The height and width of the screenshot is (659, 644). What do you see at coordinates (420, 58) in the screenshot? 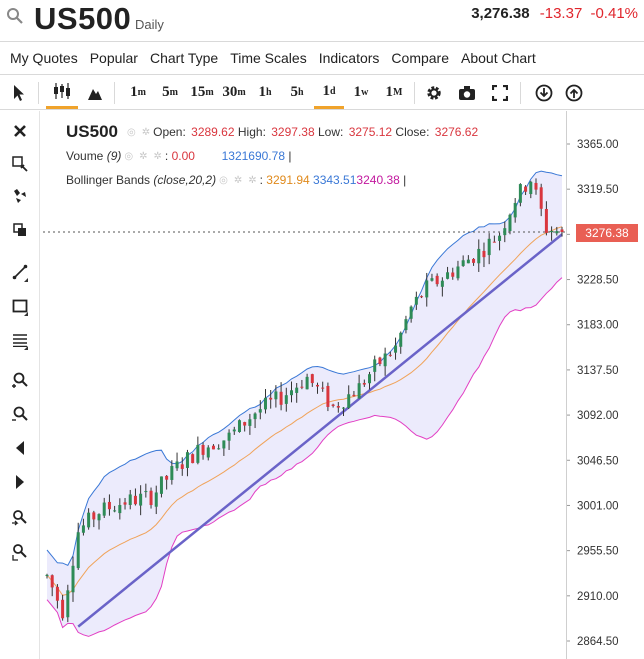
I see `menu-compare: Compare` at bounding box center [420, 58].